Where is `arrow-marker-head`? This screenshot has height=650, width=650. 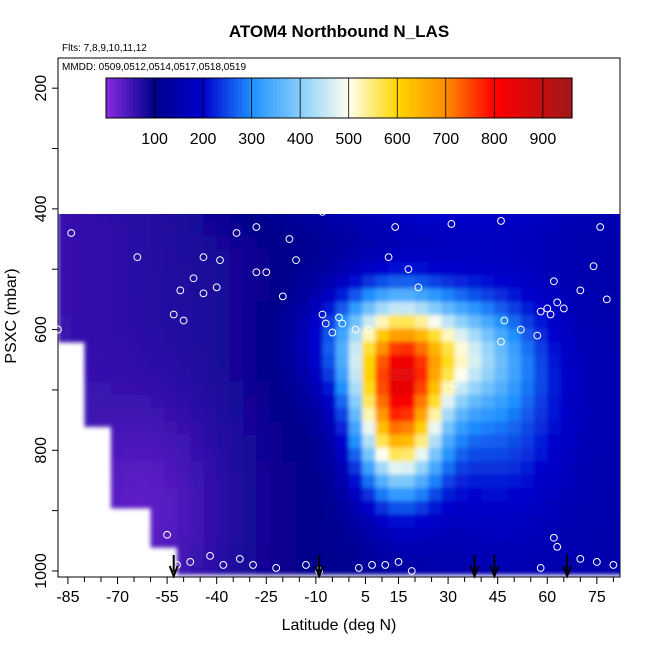
arrow-marker-head is located at coordinates (474, 572).